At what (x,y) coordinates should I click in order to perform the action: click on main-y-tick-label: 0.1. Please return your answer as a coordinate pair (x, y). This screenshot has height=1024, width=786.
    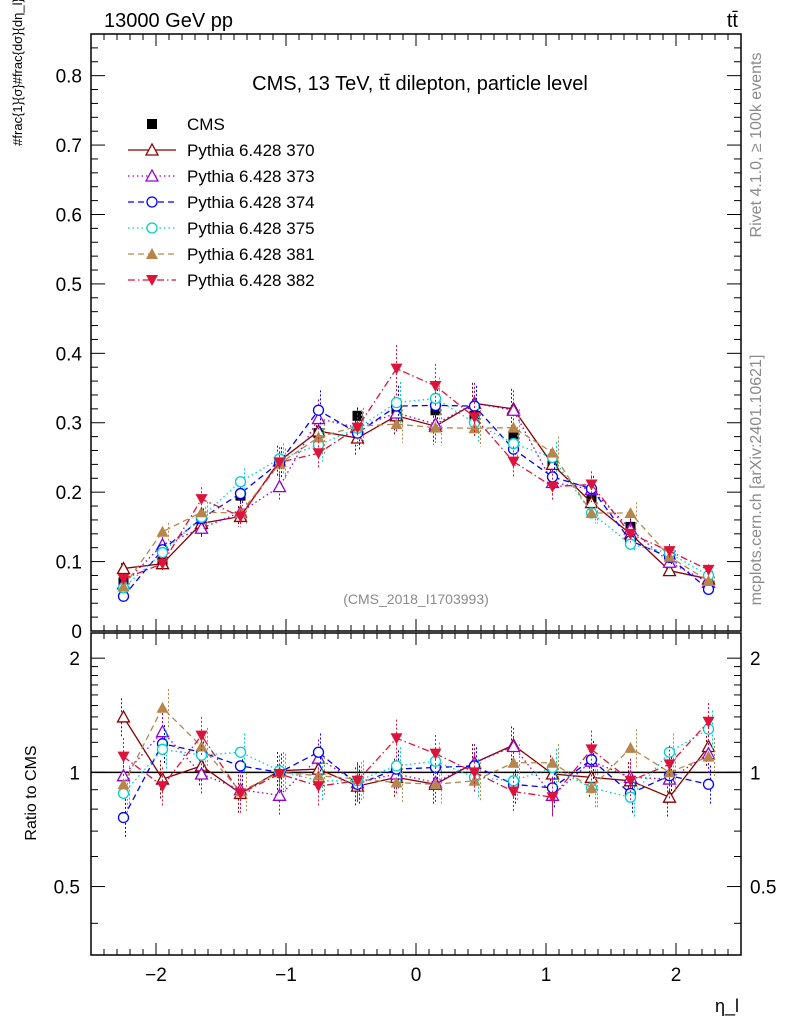
    Looking at the image, I should click on (69, 563).